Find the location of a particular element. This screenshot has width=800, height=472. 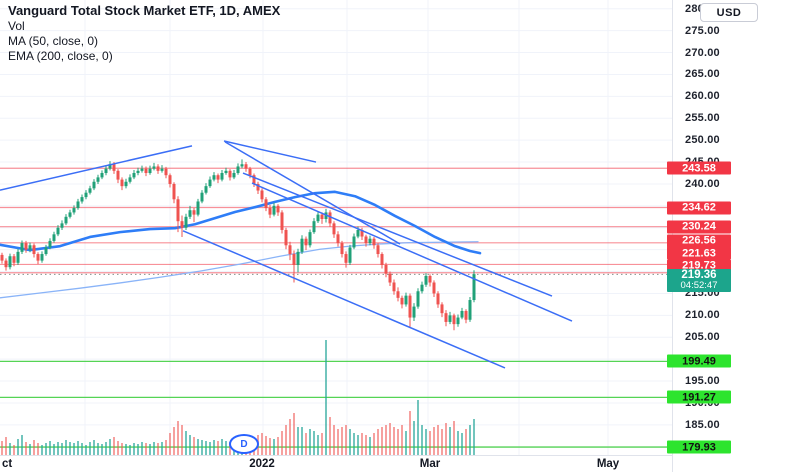

time-axis: ct 2022 Mar May is located at coordinates (336, 463).